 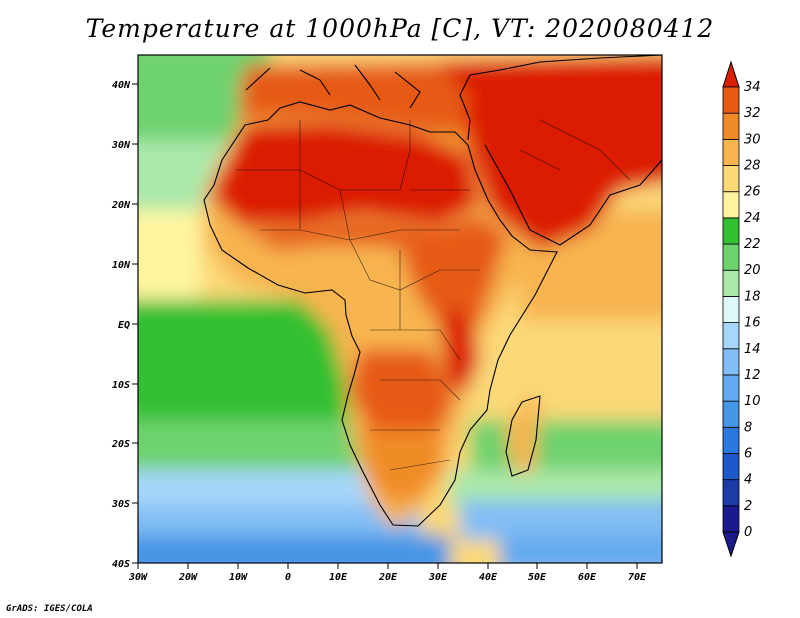 I want to click on lon-ticks, so click(x=387, y=566).